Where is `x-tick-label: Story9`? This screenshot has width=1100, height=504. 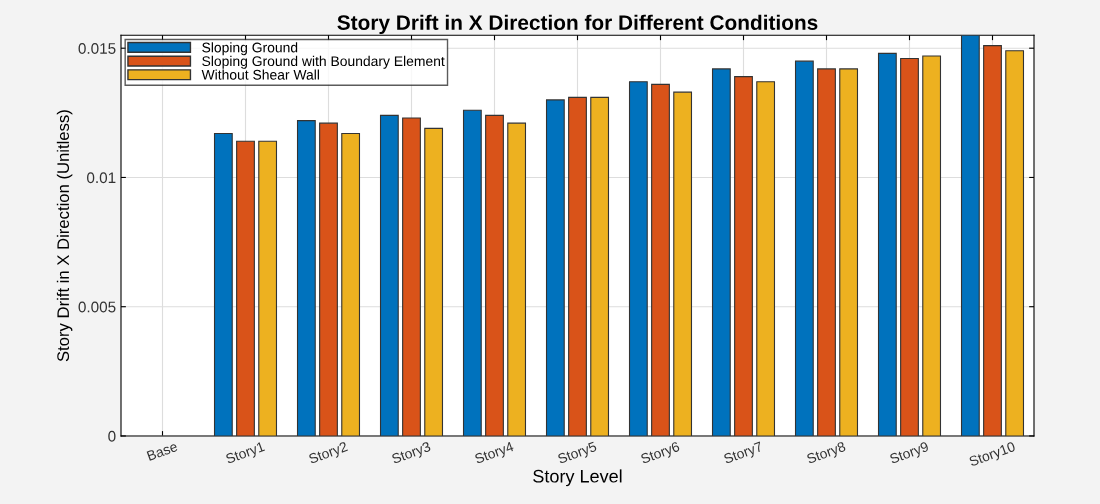
x-tick-label: Story9 is located at coordinates (909, 454).